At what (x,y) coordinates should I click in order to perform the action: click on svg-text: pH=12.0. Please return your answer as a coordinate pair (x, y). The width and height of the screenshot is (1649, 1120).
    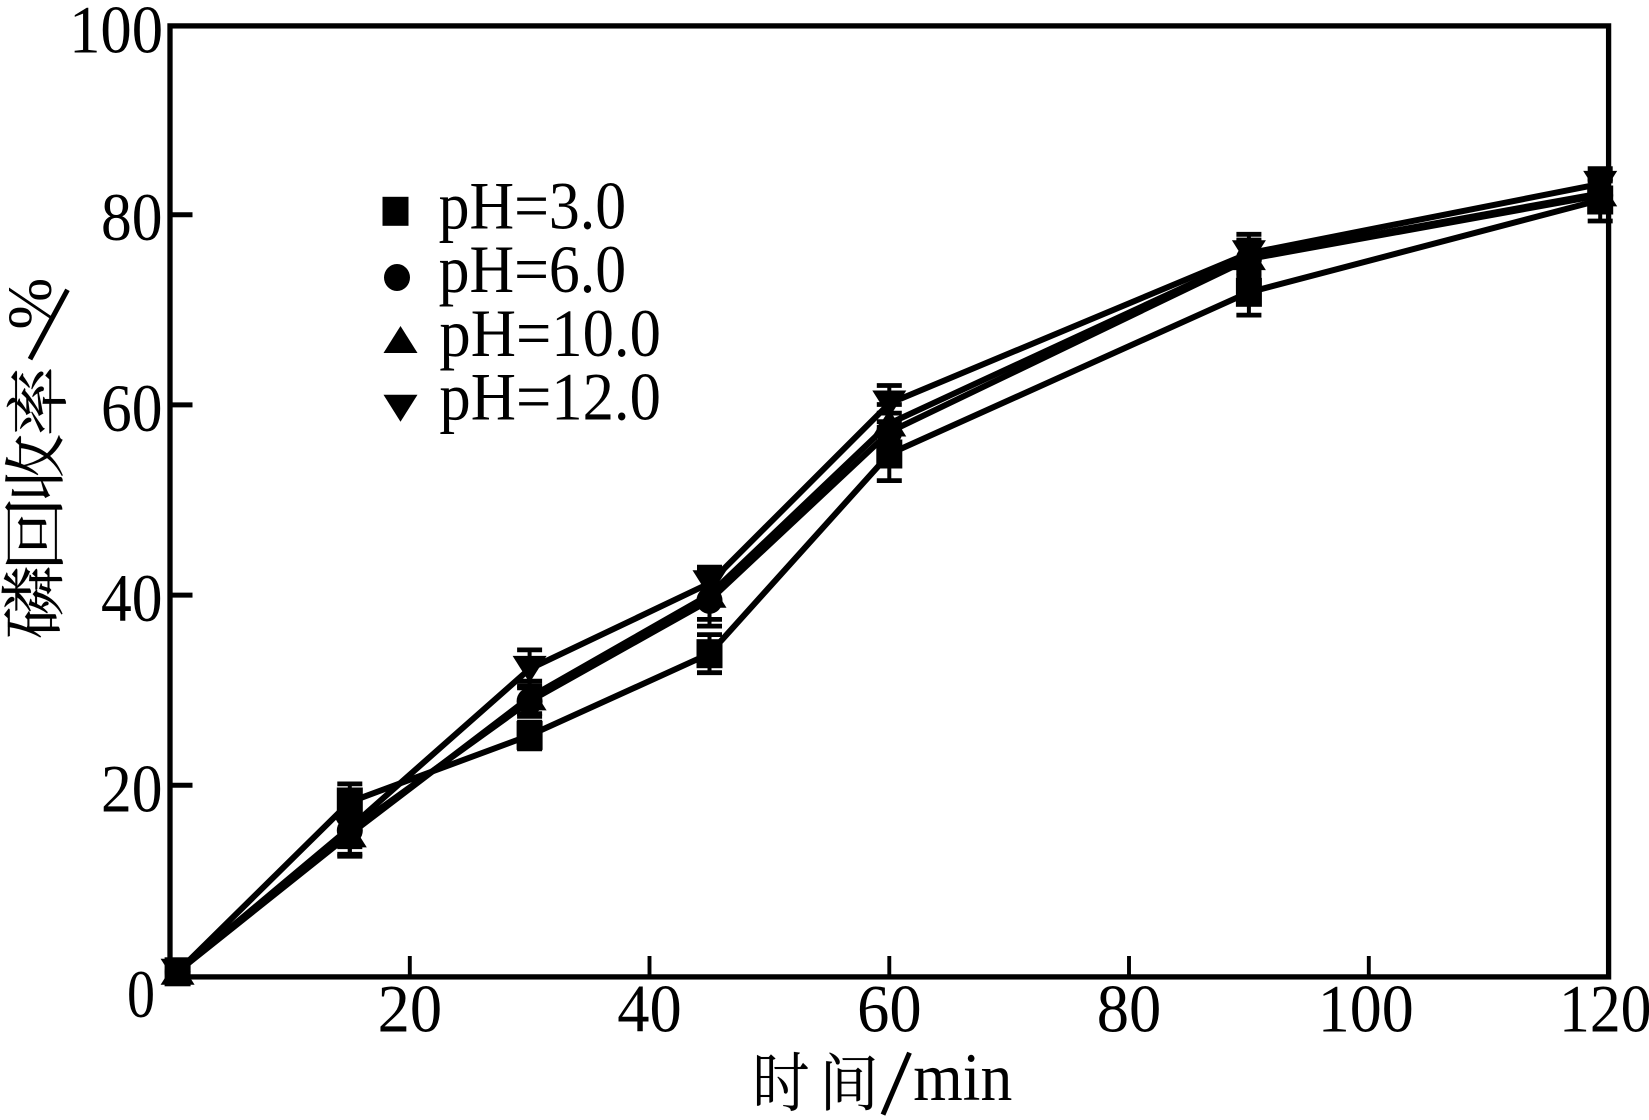
    Looking at the image, I should click on (550, 397).